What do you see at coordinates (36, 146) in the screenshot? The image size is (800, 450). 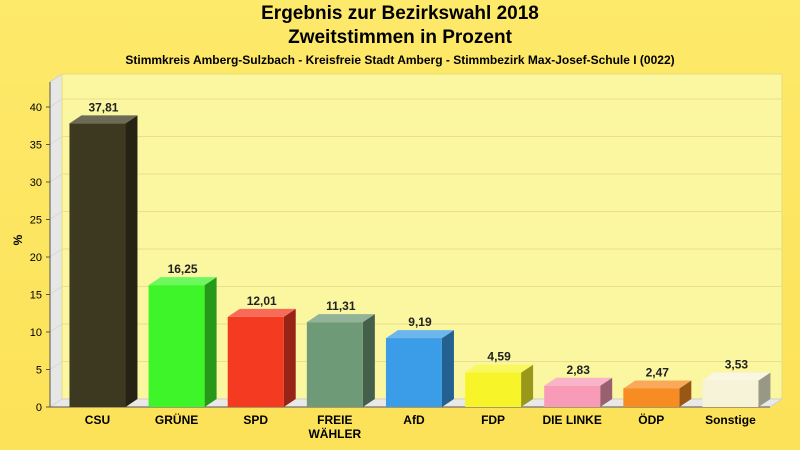 I see `y-tick-label: 35` at bounding box center [36, 146].